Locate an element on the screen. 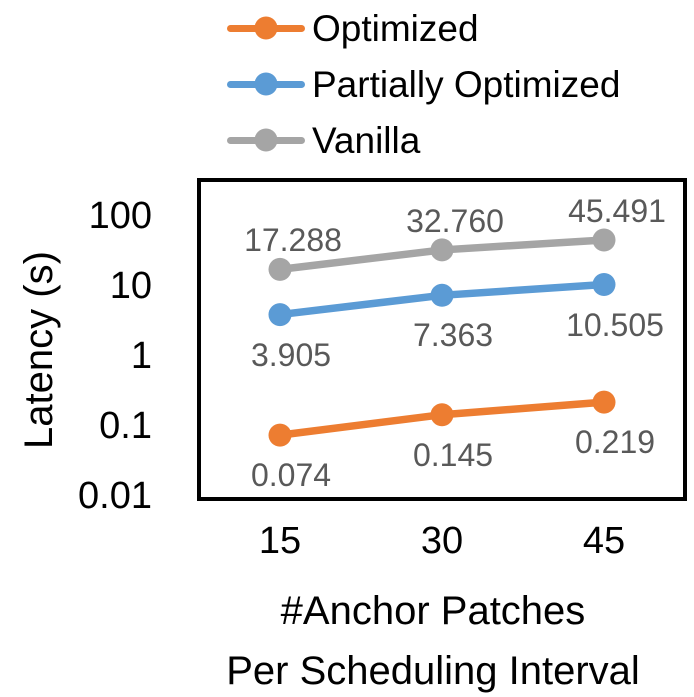 The width and height of the screenshot is (694, 697). legend-item-vanilla: Vanilla is located at coordinates (423, 140).